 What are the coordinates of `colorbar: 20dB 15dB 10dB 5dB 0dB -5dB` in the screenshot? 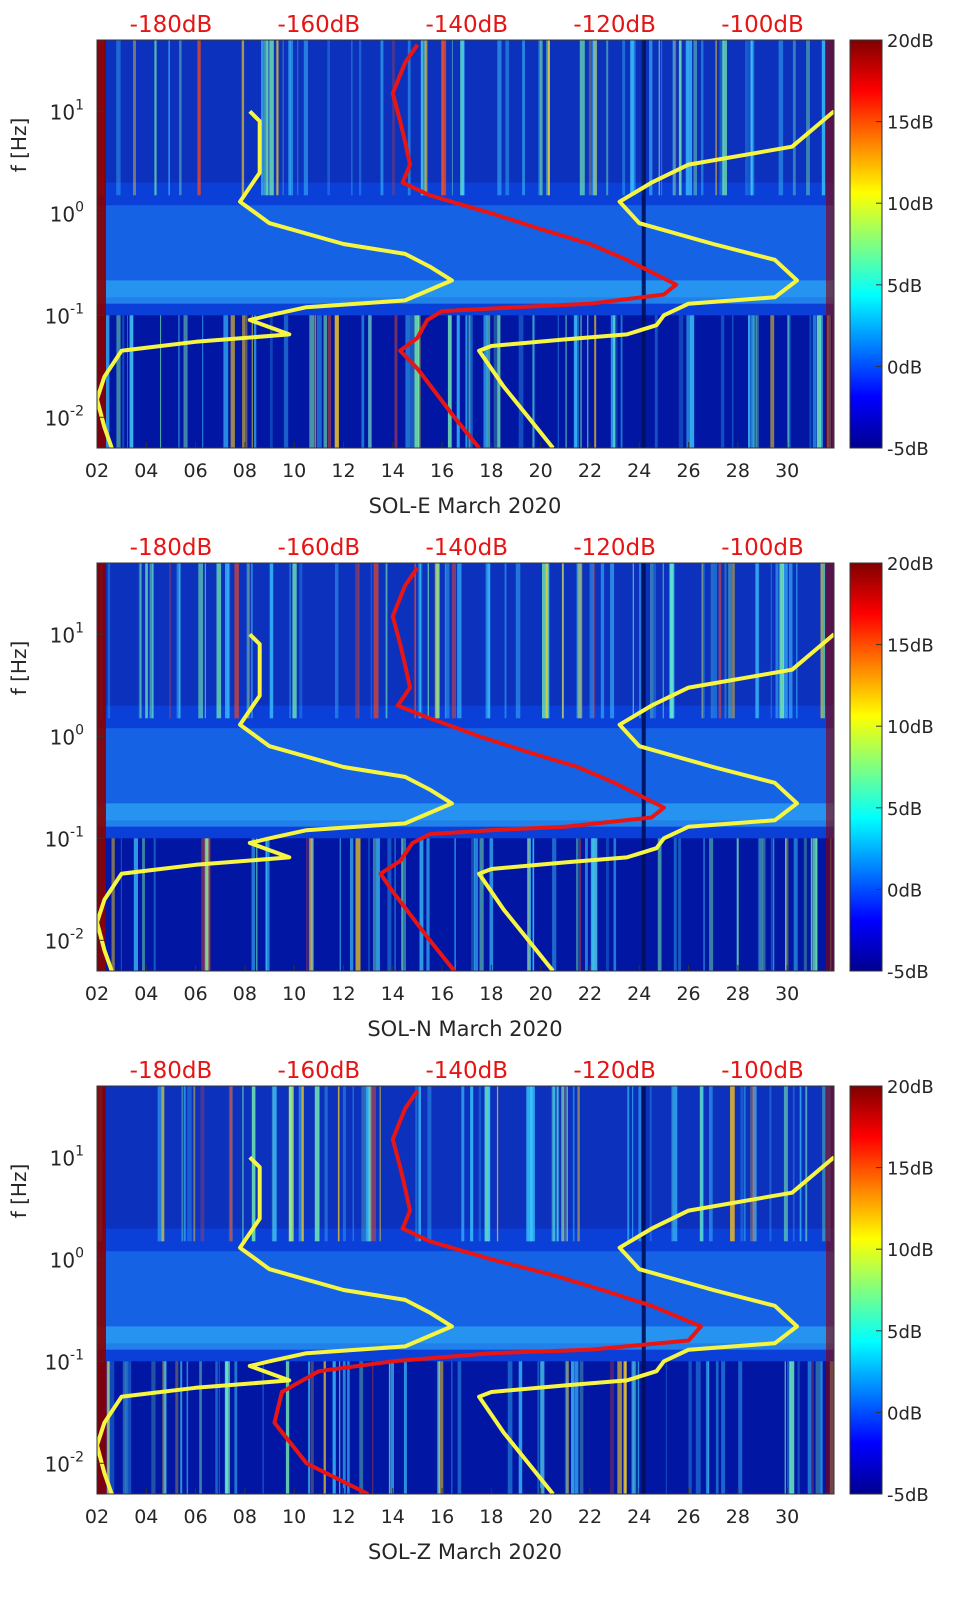 It's located at (891, 768).